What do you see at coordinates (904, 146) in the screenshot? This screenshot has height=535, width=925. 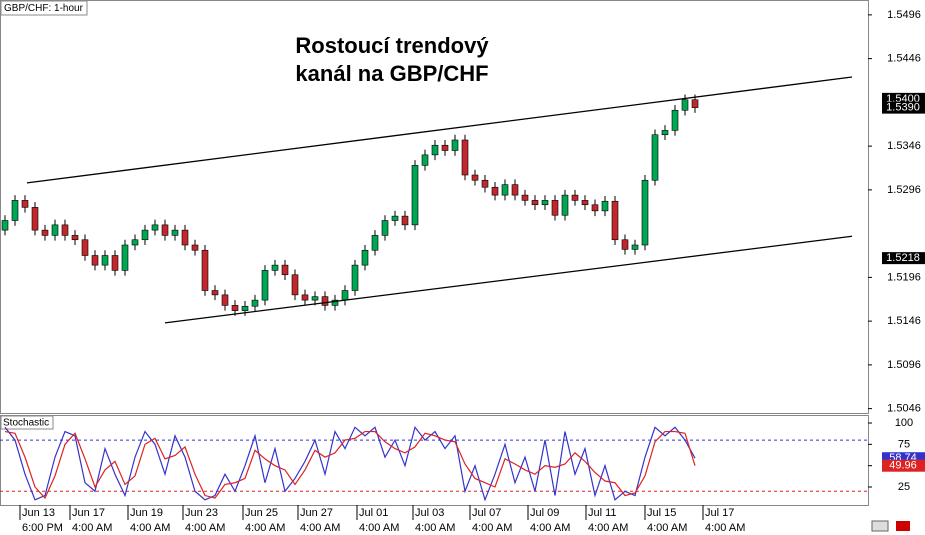 I see `y-tick-label: 1.5346` at bounding box center [904, 146].